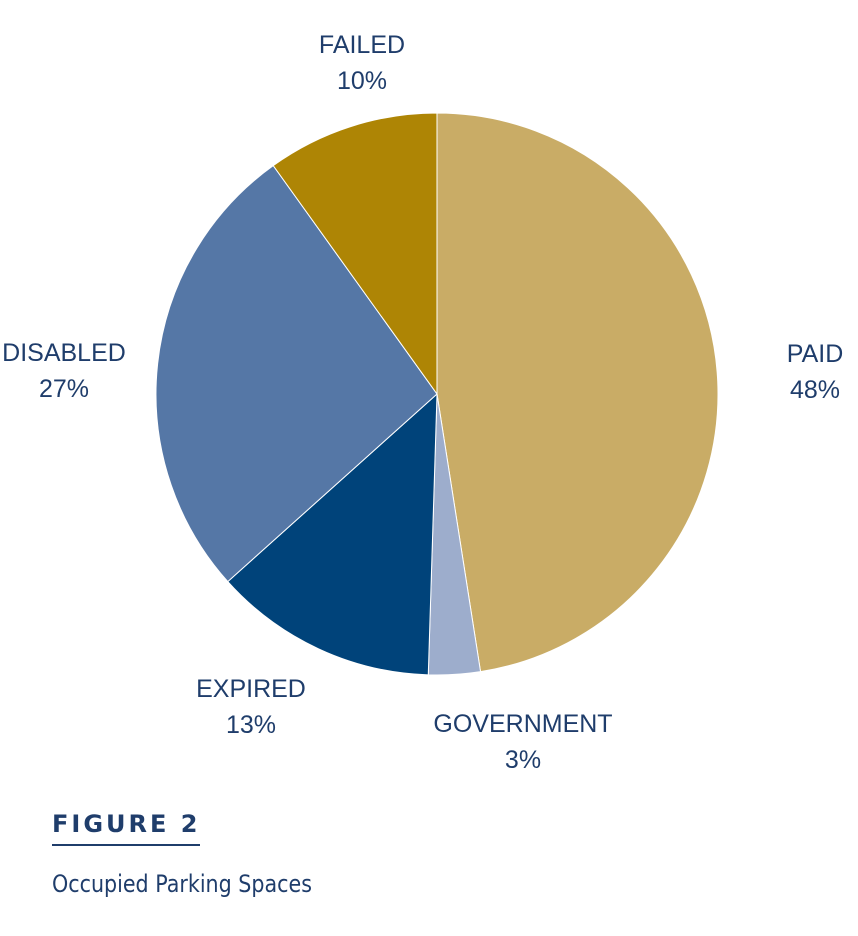 This screenshot has height=936, width=858. What do you see at coordinates (251, 725) in the screenshot?
I see `slice-value-expired: 13%` at bounding box center [251, 725].